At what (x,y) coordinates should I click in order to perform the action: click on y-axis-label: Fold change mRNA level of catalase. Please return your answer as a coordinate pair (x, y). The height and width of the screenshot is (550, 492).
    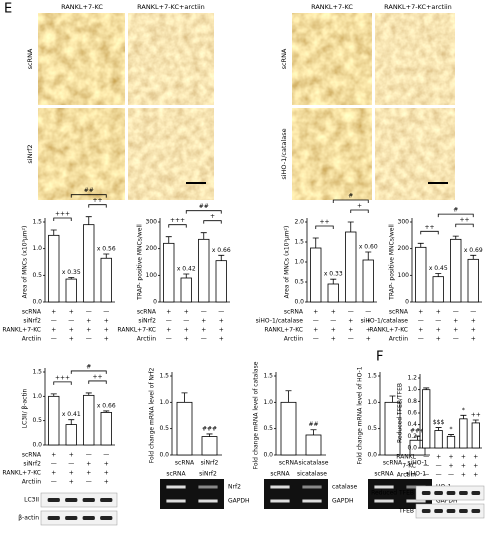
    Looking at the image, I should click on (256, 415).